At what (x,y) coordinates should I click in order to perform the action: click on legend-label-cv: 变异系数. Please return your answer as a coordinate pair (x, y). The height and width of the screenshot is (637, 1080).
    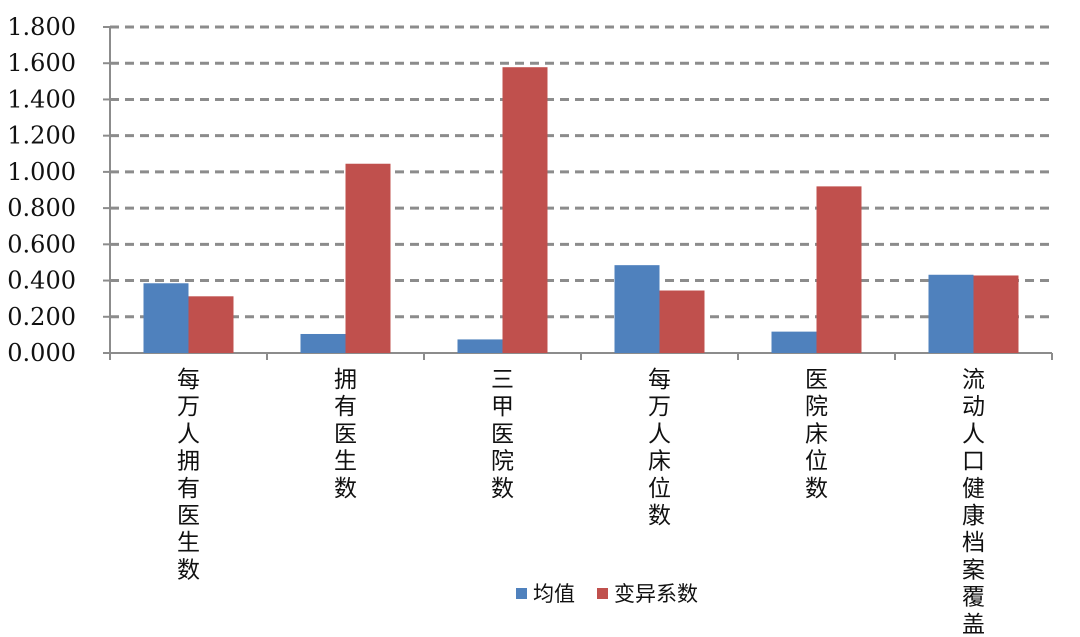
    Looking at the image, I should click on (656, 594).